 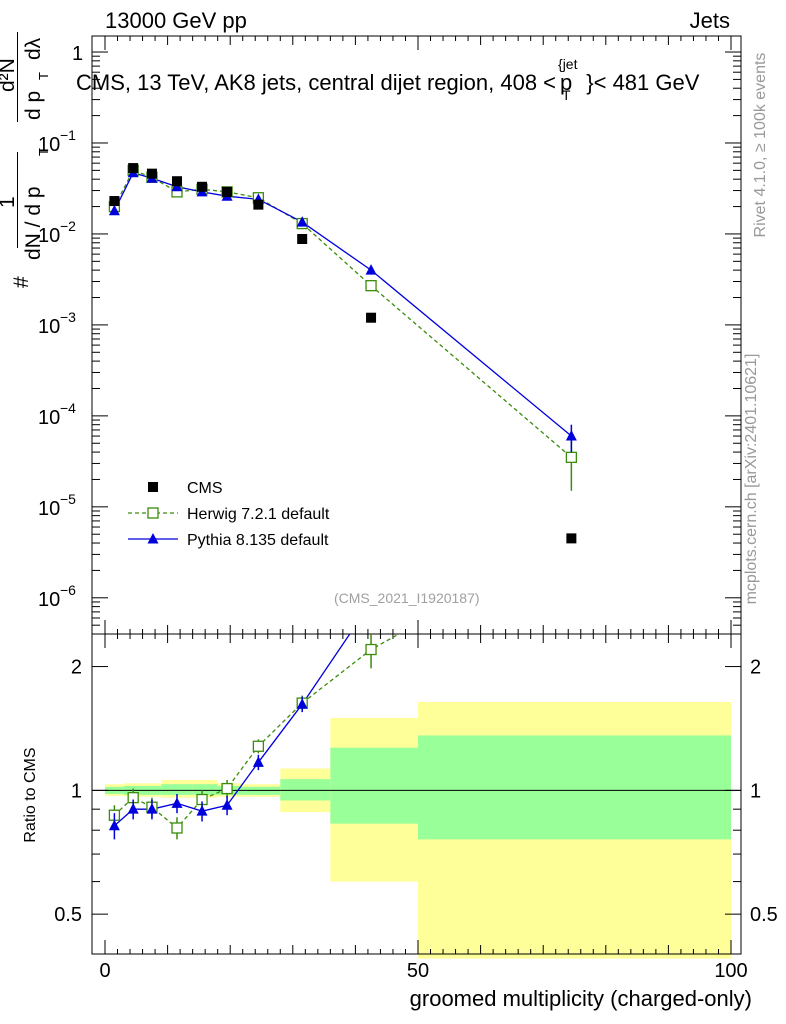 What do you see at coordinates (153, 513) in the screenshot?
I see `legend-herwig-marker` at bounding box center [153, 513].